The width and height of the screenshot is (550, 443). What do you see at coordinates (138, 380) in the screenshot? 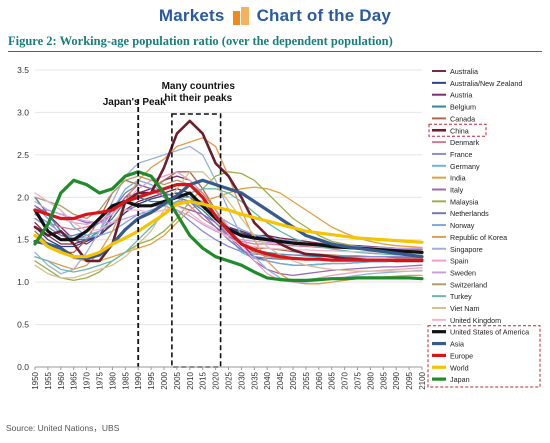
I see `x-tick-label: 1990` at bounding box center [138, 380].